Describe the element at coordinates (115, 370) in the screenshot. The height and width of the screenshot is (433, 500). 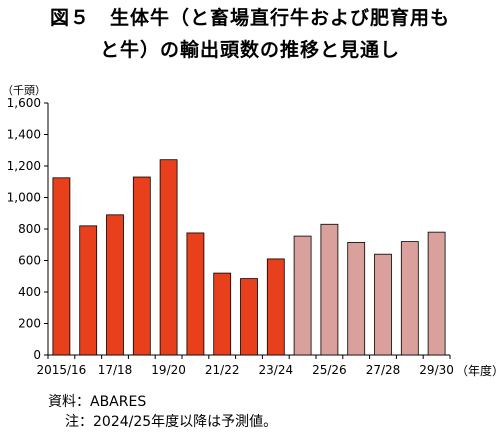
I see `x-tick-label: 17/18` at that location.